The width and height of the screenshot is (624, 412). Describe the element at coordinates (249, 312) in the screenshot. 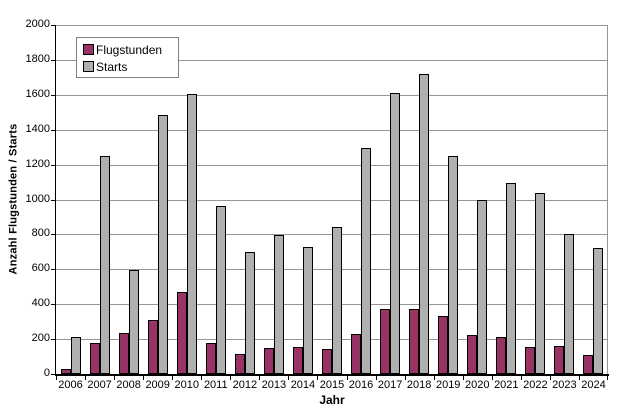

I see `bar-starts-2012` at that location.